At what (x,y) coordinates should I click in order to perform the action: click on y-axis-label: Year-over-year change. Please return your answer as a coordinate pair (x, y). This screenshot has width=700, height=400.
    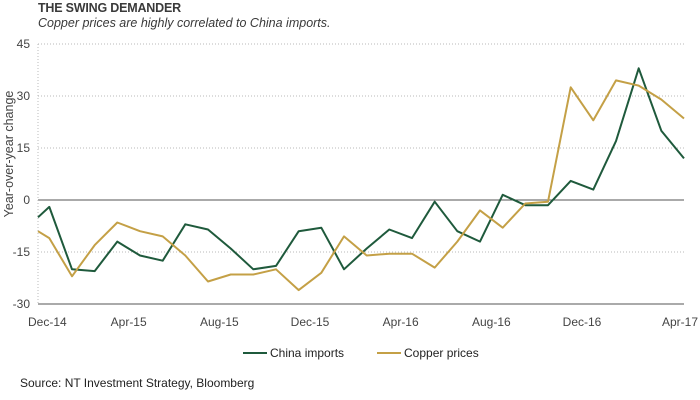
    Looking at the image, I should click on (9, 154).